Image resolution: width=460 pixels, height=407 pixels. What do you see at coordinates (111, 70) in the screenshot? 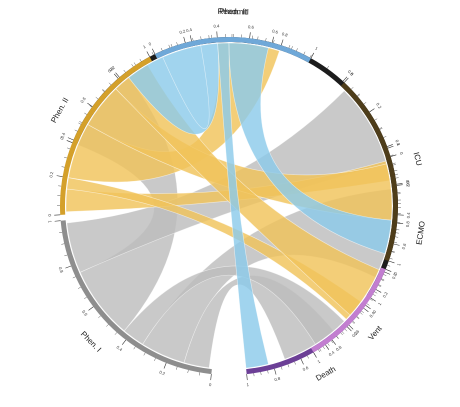
I see `tick-label-phen-ii-4: 0.8` at bounding box center [111, 70].